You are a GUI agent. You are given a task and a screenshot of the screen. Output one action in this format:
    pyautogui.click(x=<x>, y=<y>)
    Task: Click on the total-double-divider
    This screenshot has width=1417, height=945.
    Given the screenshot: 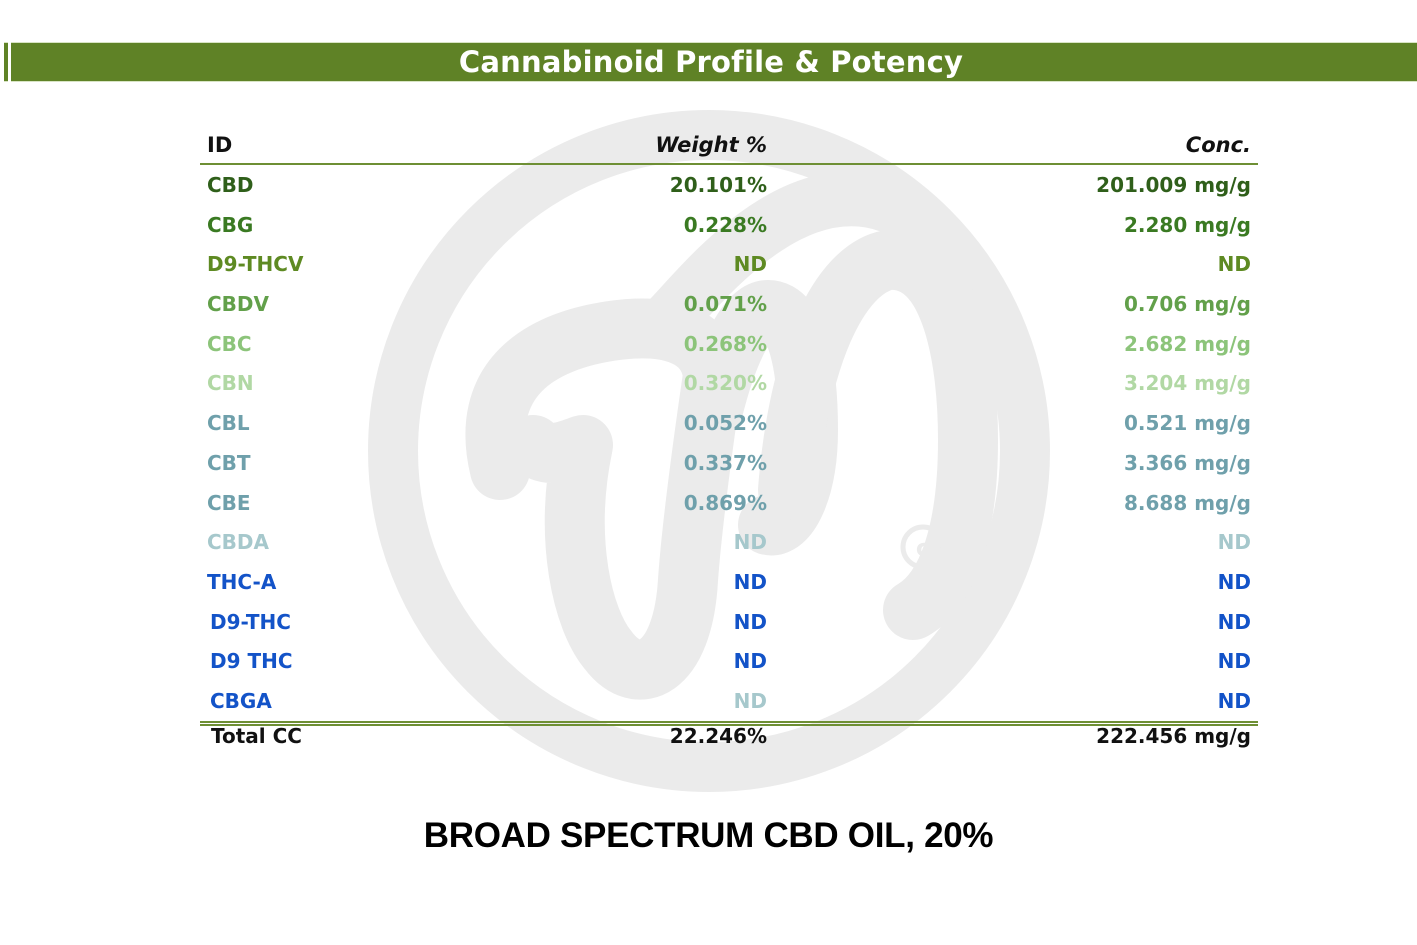 What is the action you would take?
    pyautogui.click(x=729, y=723)
    